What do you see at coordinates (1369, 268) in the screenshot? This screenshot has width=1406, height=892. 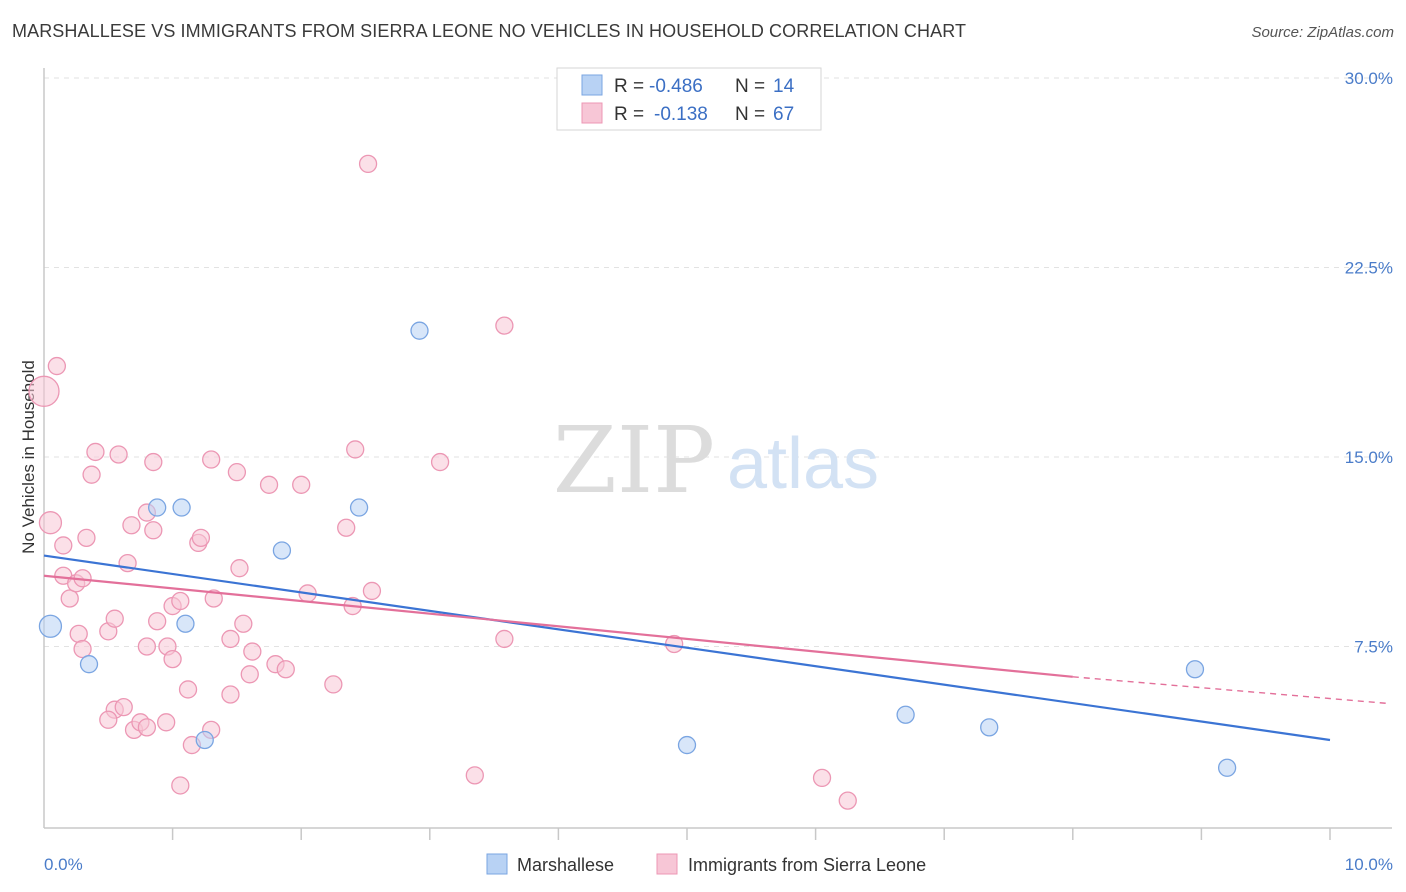 I see `y-tick-label-2: 22.5%` at bounding box center [1369, 268].